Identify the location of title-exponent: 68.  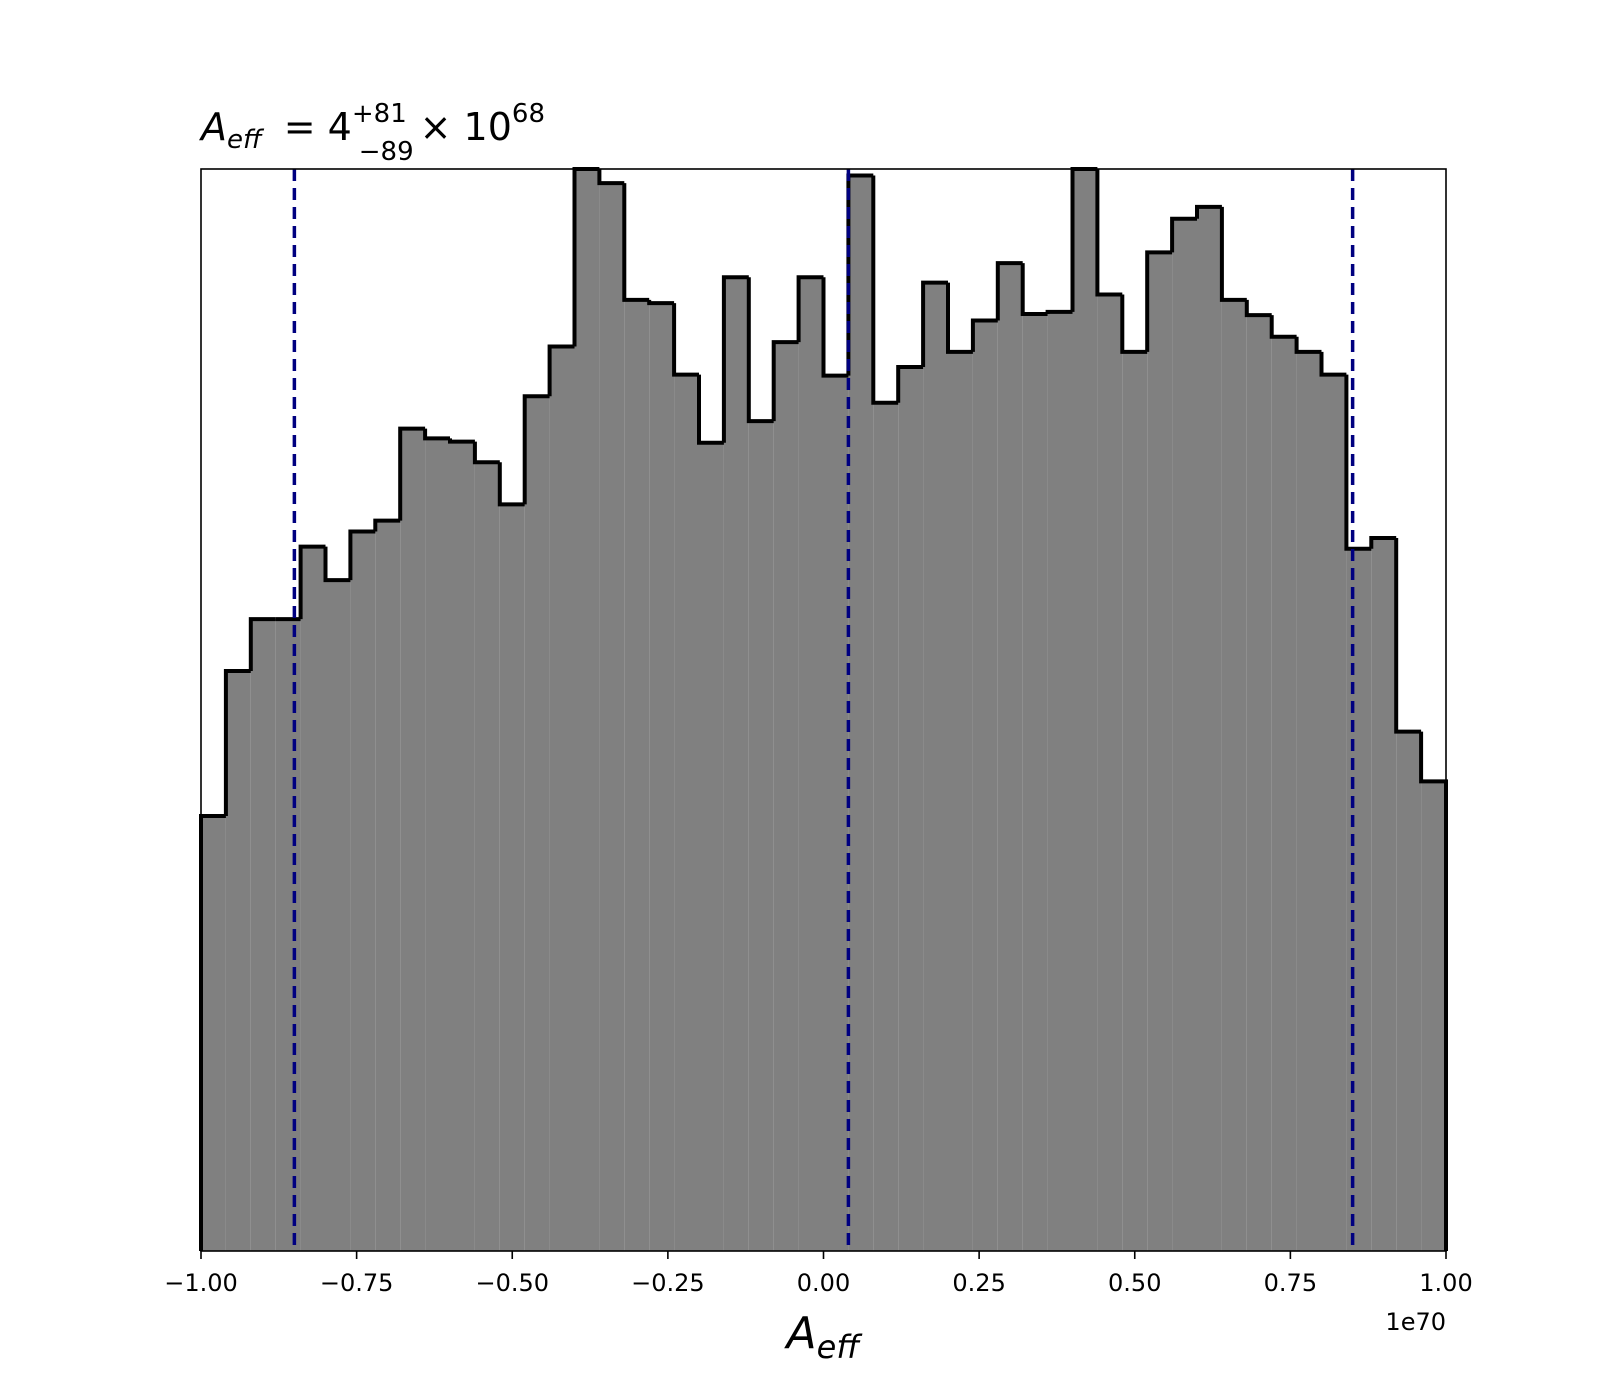
(528, 114).